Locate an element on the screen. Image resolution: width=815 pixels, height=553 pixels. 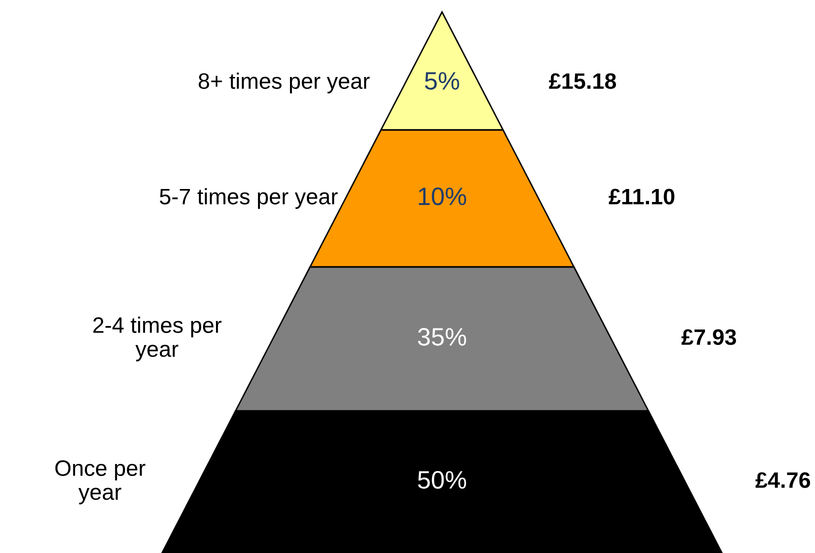
category-label: 2-4 times per year is located at coordinates (157, 339).